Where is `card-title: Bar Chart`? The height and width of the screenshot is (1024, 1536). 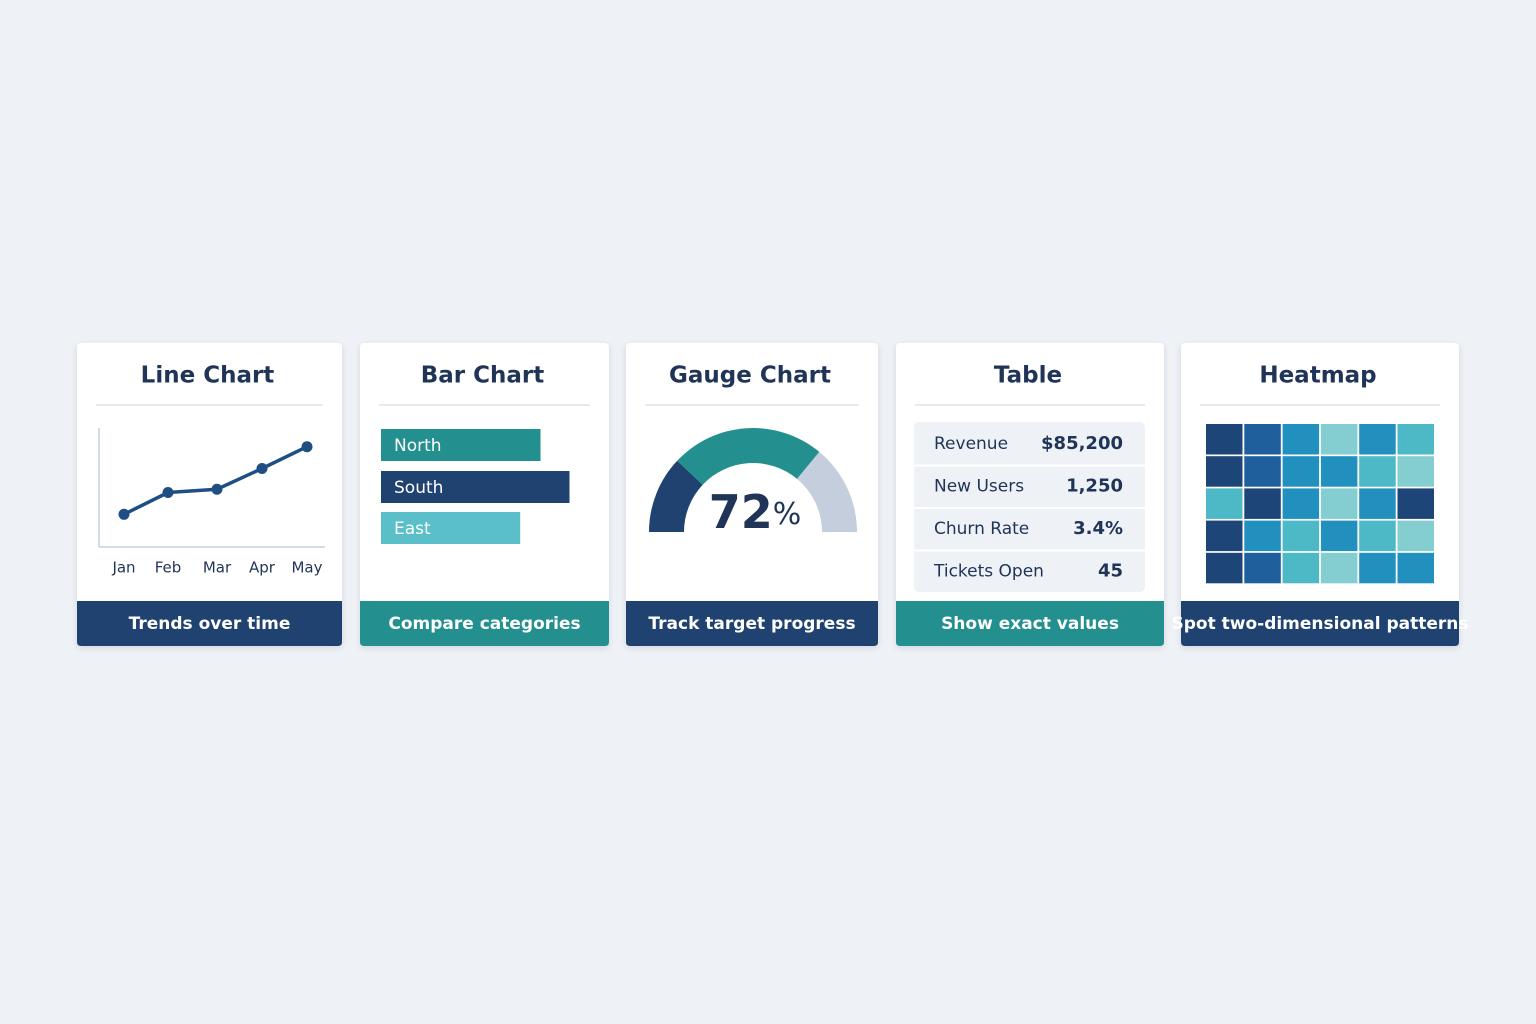 card-title: Bar Chart is located at coordinates (483, 376).